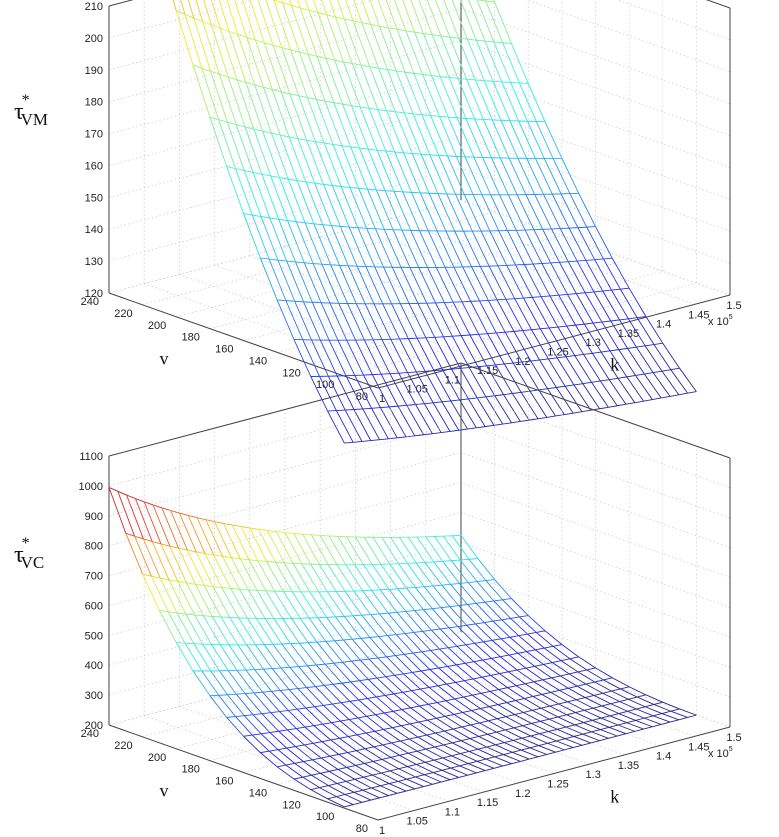 The image size is (779, 837). I want to click on k-tick-label: 1.45, so click(698, 747).